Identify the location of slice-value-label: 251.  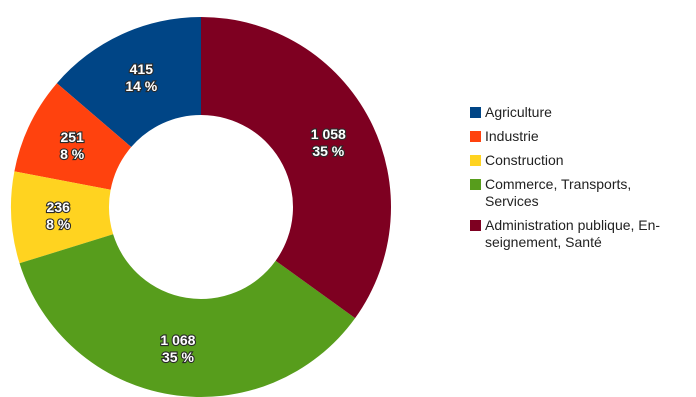
(73, 137).